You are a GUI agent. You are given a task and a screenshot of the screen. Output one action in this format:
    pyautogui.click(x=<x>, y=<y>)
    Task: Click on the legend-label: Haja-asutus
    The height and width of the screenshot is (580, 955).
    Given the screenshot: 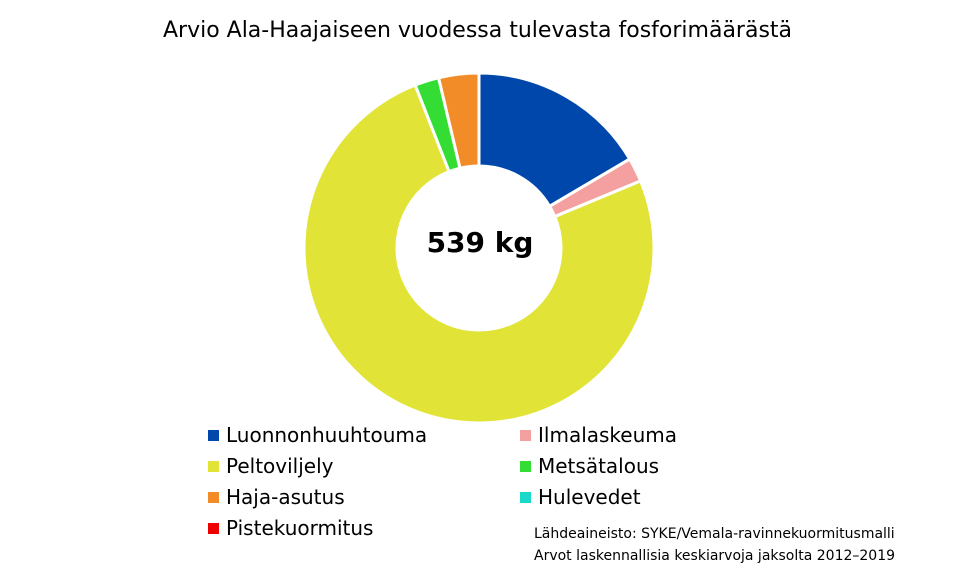 What is the action you would take?
    pyautogui.click(x=285, y=497)
    